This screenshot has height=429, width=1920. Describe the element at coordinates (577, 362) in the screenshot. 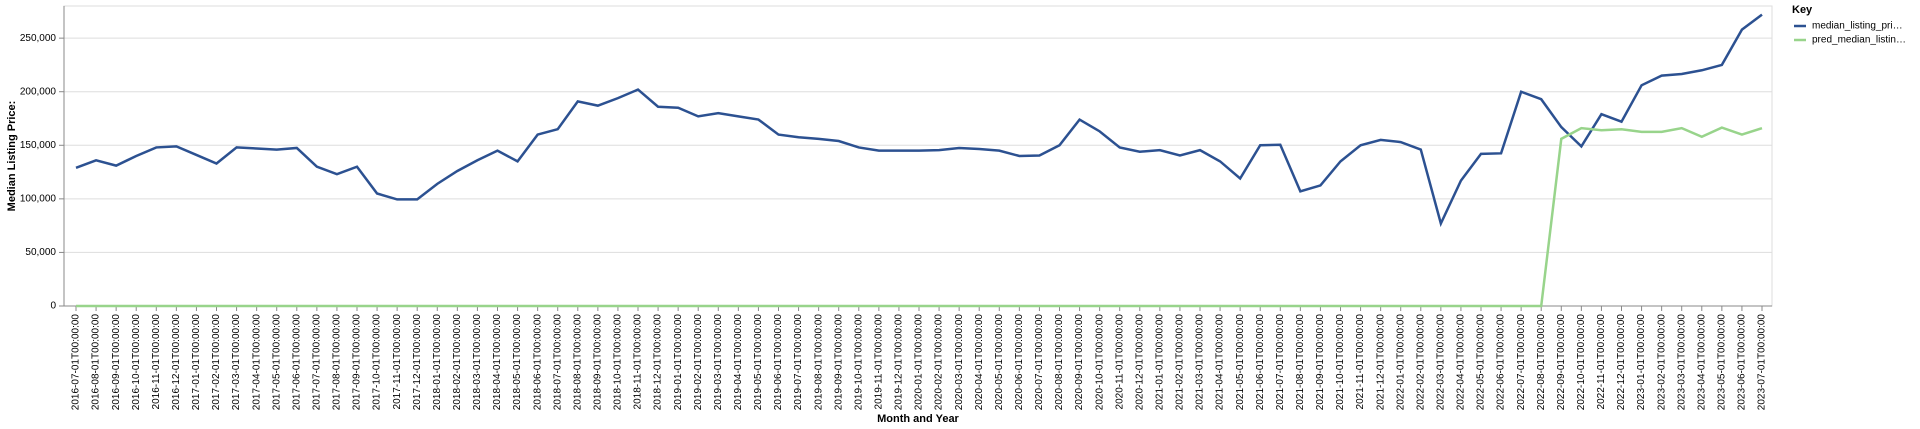

I see `x-tick-label: 2018-08-01T00:00:00` at that location.